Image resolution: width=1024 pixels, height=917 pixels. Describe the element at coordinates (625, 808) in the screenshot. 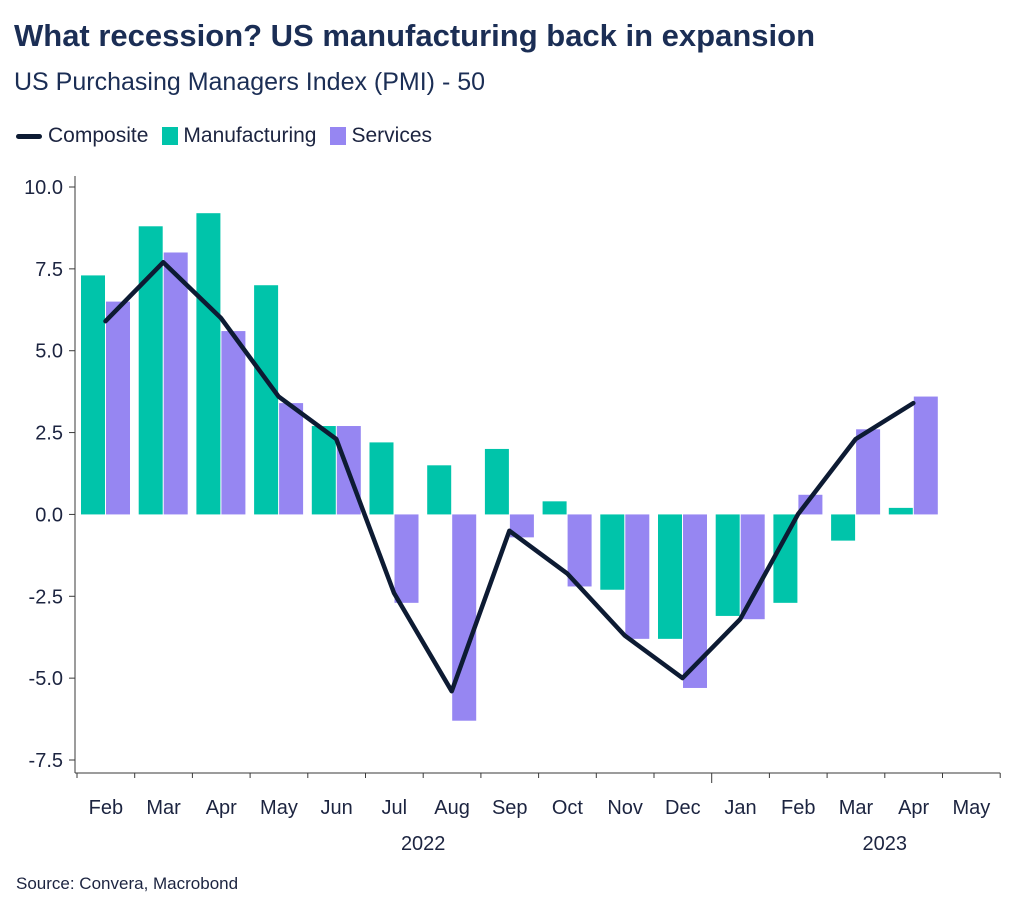

I see `x-tick-label: Nov` at that location.